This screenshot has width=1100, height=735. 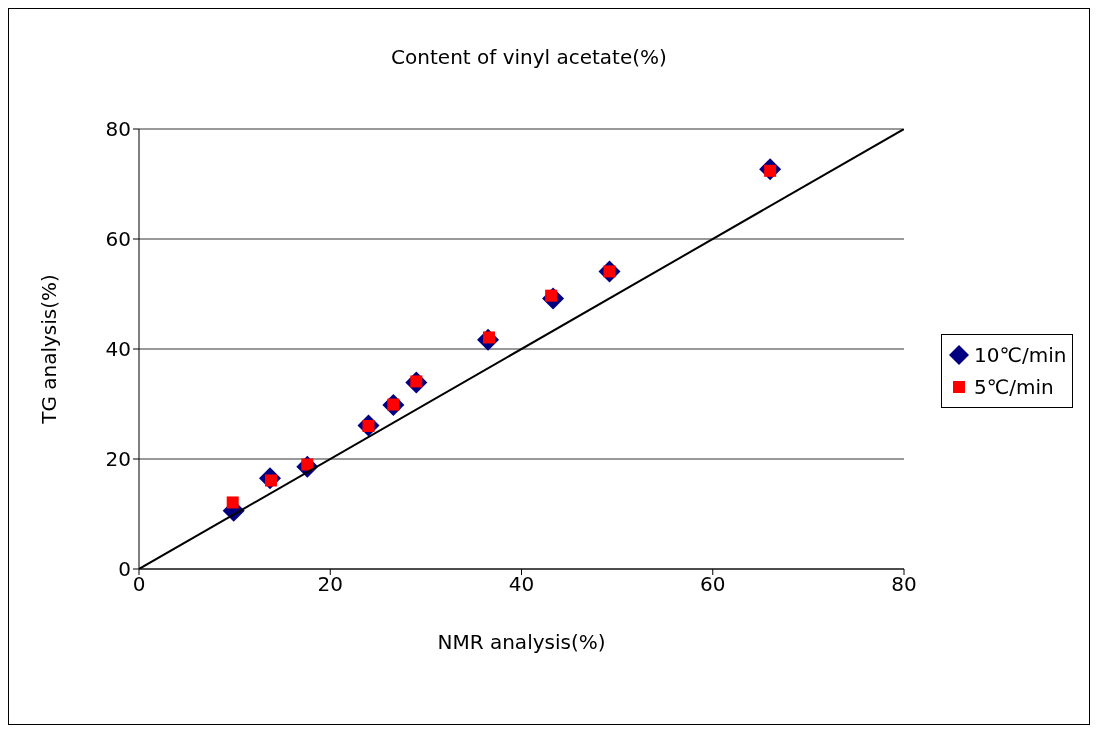 What do you see at coordinates (118, 239) in the screenshot?
I see `y-tick-label: 60` at bounding box center [118, 239].